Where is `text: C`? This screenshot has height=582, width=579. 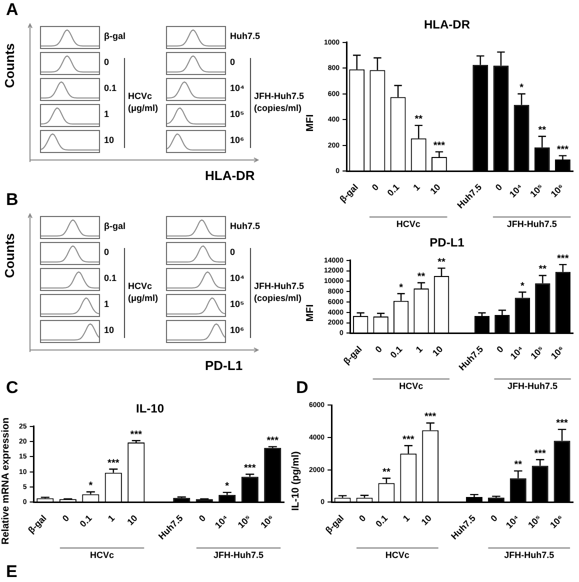
text: C is located at coordinates (12, 388).